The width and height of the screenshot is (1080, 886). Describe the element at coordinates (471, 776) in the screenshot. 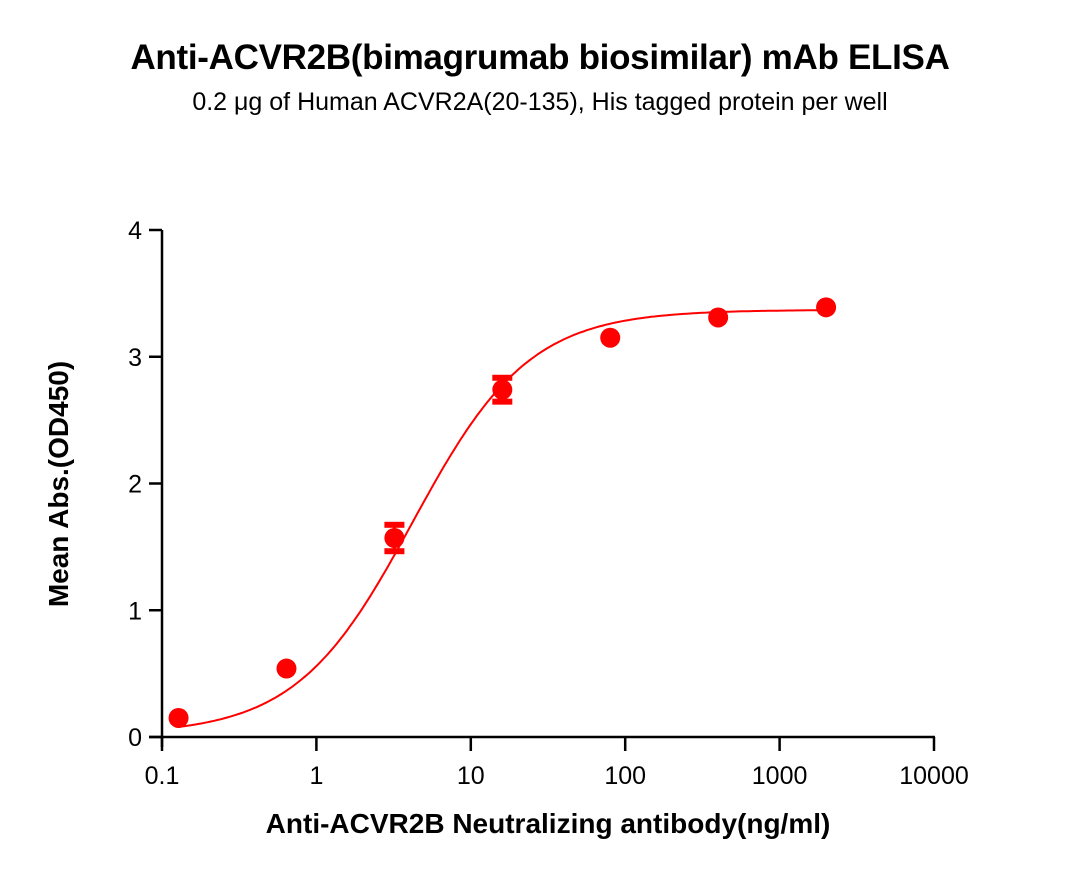

I see `x-tick-label: 10` at that location.